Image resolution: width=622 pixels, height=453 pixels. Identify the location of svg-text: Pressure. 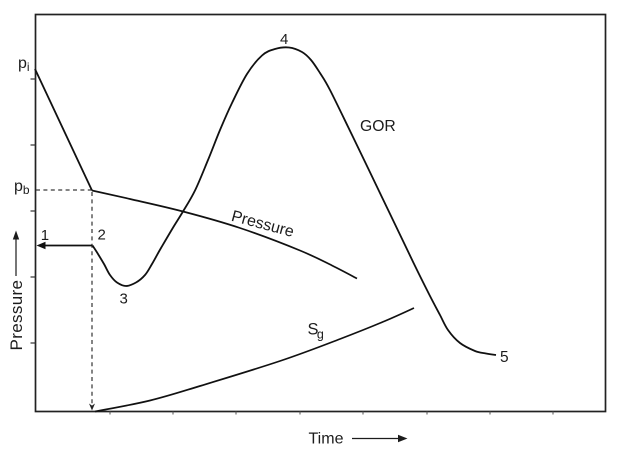
(16, 315).